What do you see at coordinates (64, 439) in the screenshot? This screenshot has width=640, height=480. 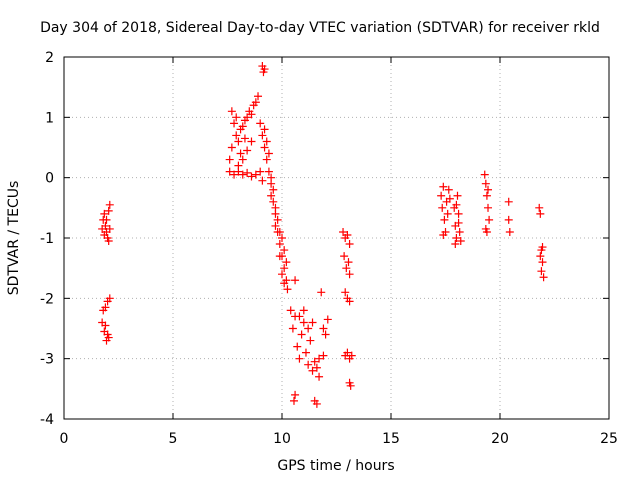 I see `x-tick-label: 0` at bounding box center [64, 439].